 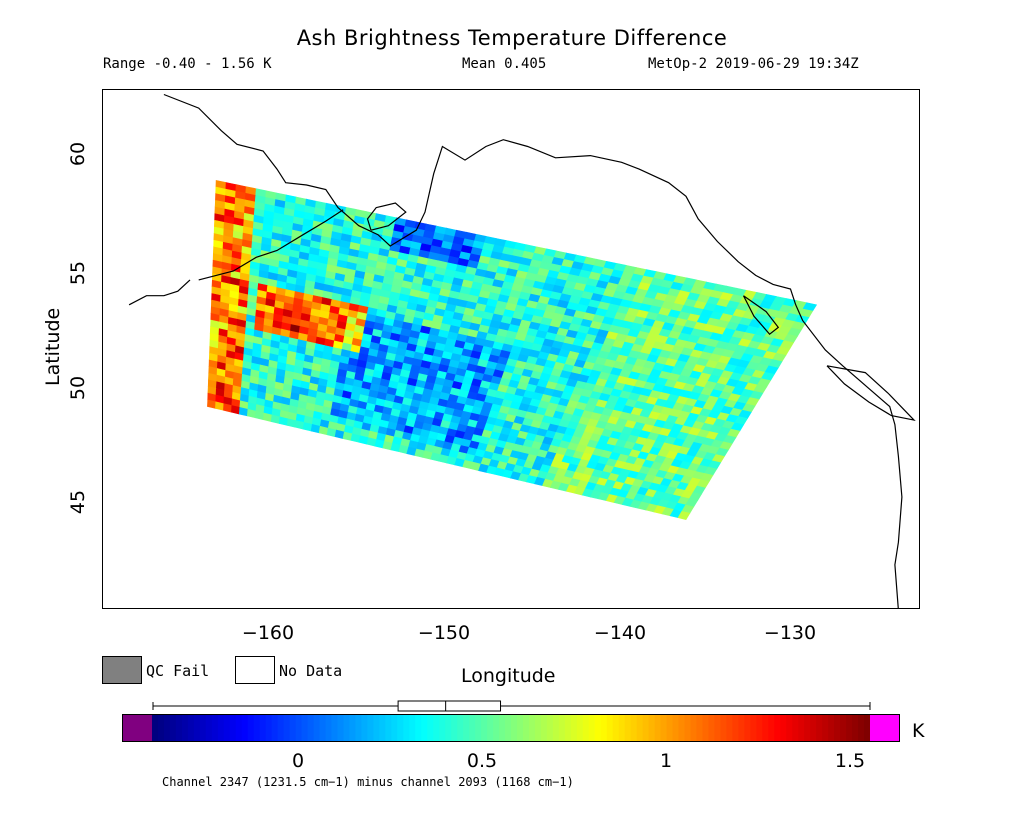 I want to click on ytick-label: 50, so click(x=78, y=388).